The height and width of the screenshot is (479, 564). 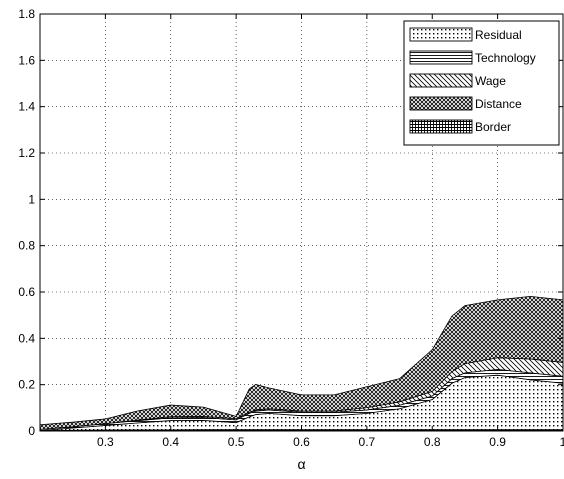 I want to click on y-tick-label: 0.8, so click(x=26, y=246).